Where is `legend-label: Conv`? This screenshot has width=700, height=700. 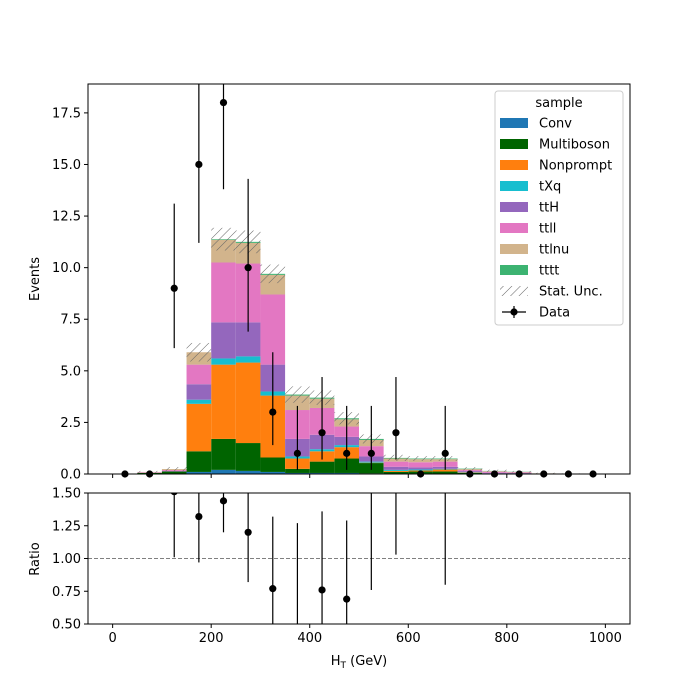
legend-label: Conv is located at coordinates (555, 124).